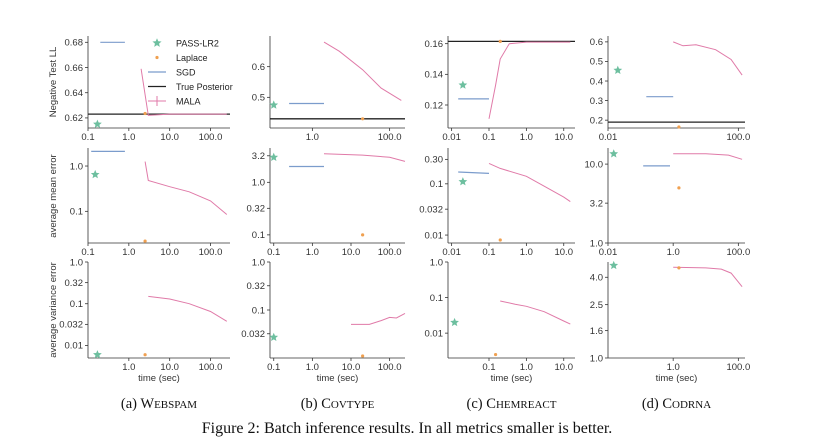 Image resolution: width=814 pixels, height=444 pixels. What do you see at coordinates (328, 89) in the screenshot?
I see `panel-b0: 0.5 0.6 1.0 100.0` at bounding box center [328, 89].